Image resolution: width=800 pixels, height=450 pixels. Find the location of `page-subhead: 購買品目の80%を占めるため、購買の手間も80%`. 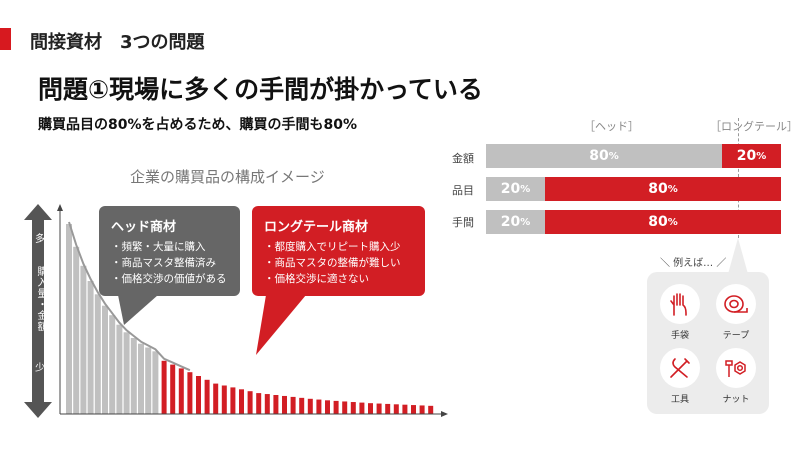

page-subhead: 購買品目の80%を占めるため、購買の手間も80% is located at coordinates (198, 125).